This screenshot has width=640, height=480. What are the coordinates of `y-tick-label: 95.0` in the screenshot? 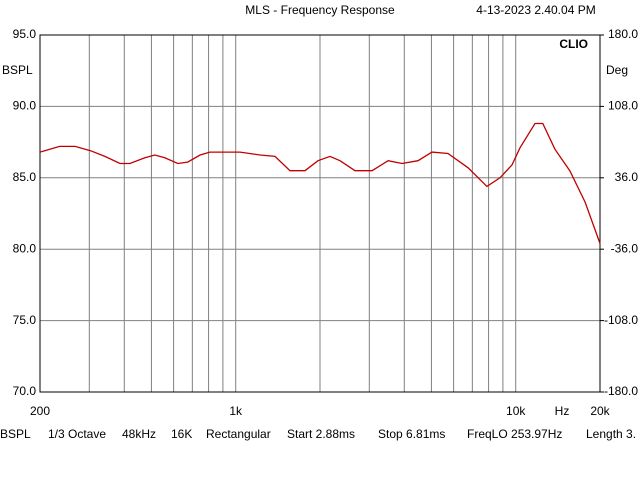 It's located at (25, 34).